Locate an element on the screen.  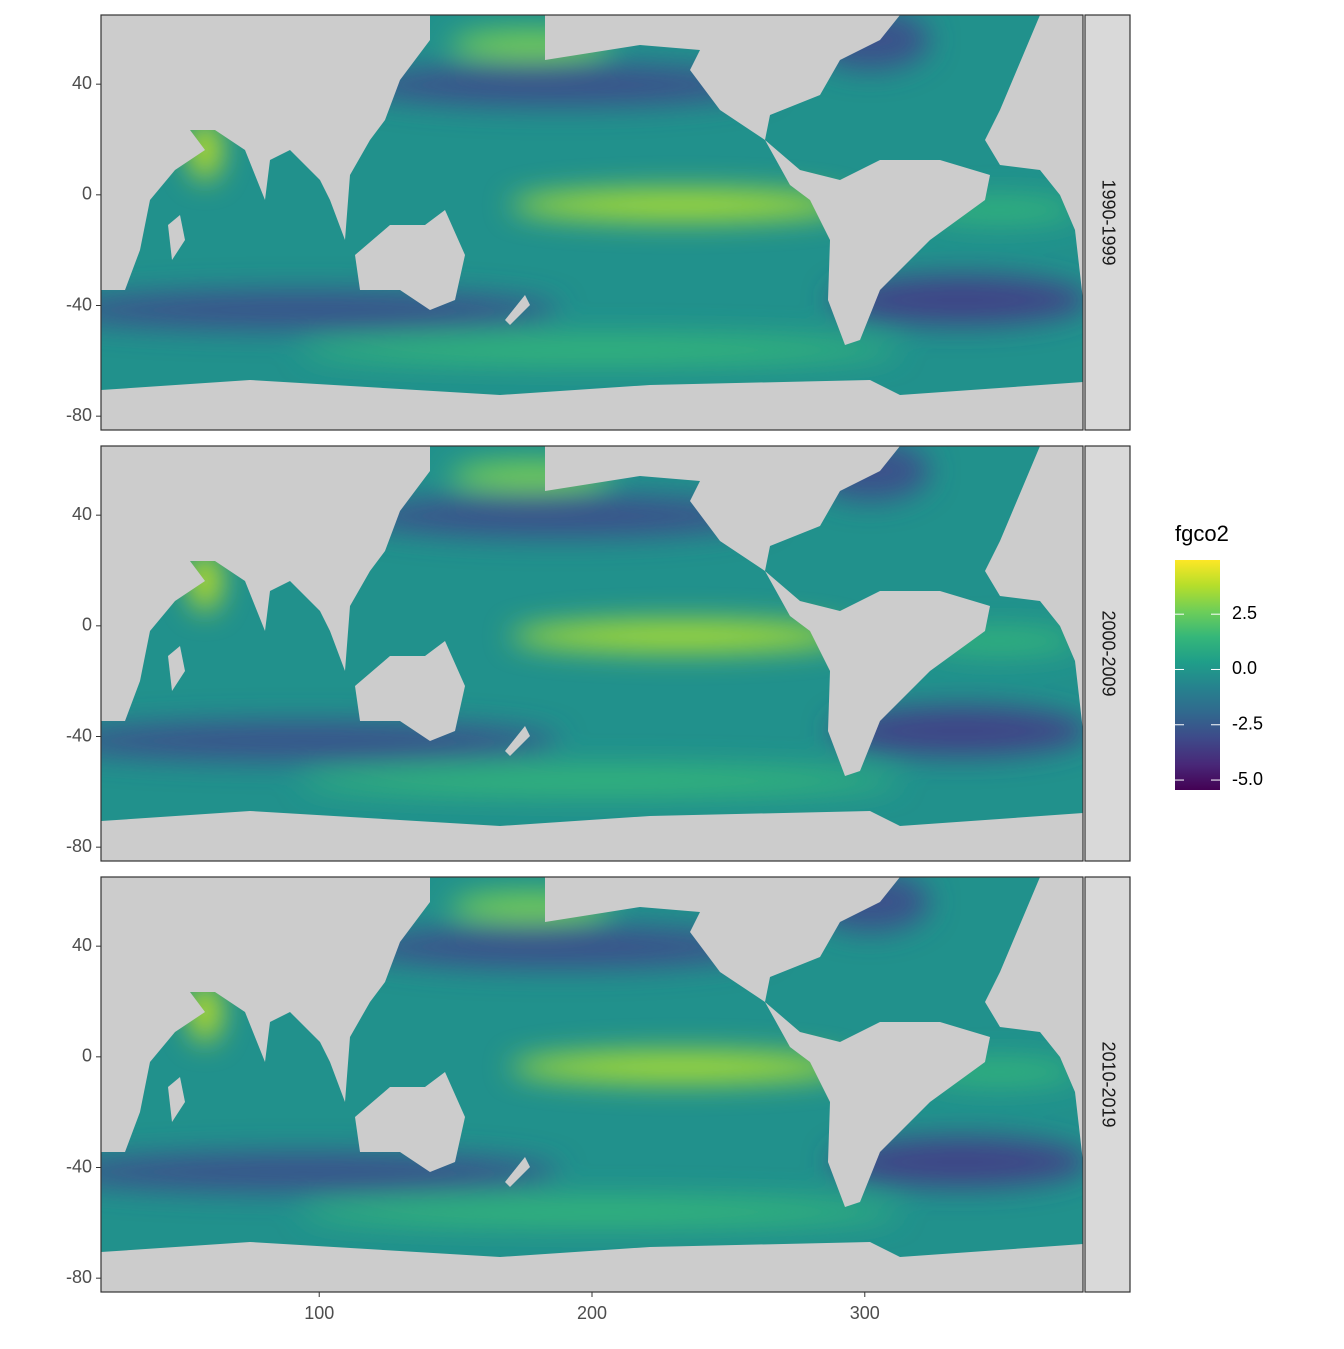
x-tick-label: 200 is located at coordinates (592, 1313).